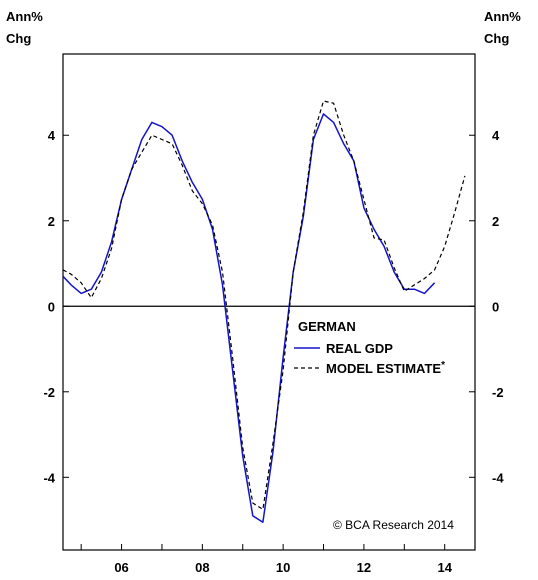 Image resolution: width=538 pixels, height=580 pixels. Describe the element at coordinates (52, 135) in the screenshot. I see `y-tick-label-left: 4` at that location.